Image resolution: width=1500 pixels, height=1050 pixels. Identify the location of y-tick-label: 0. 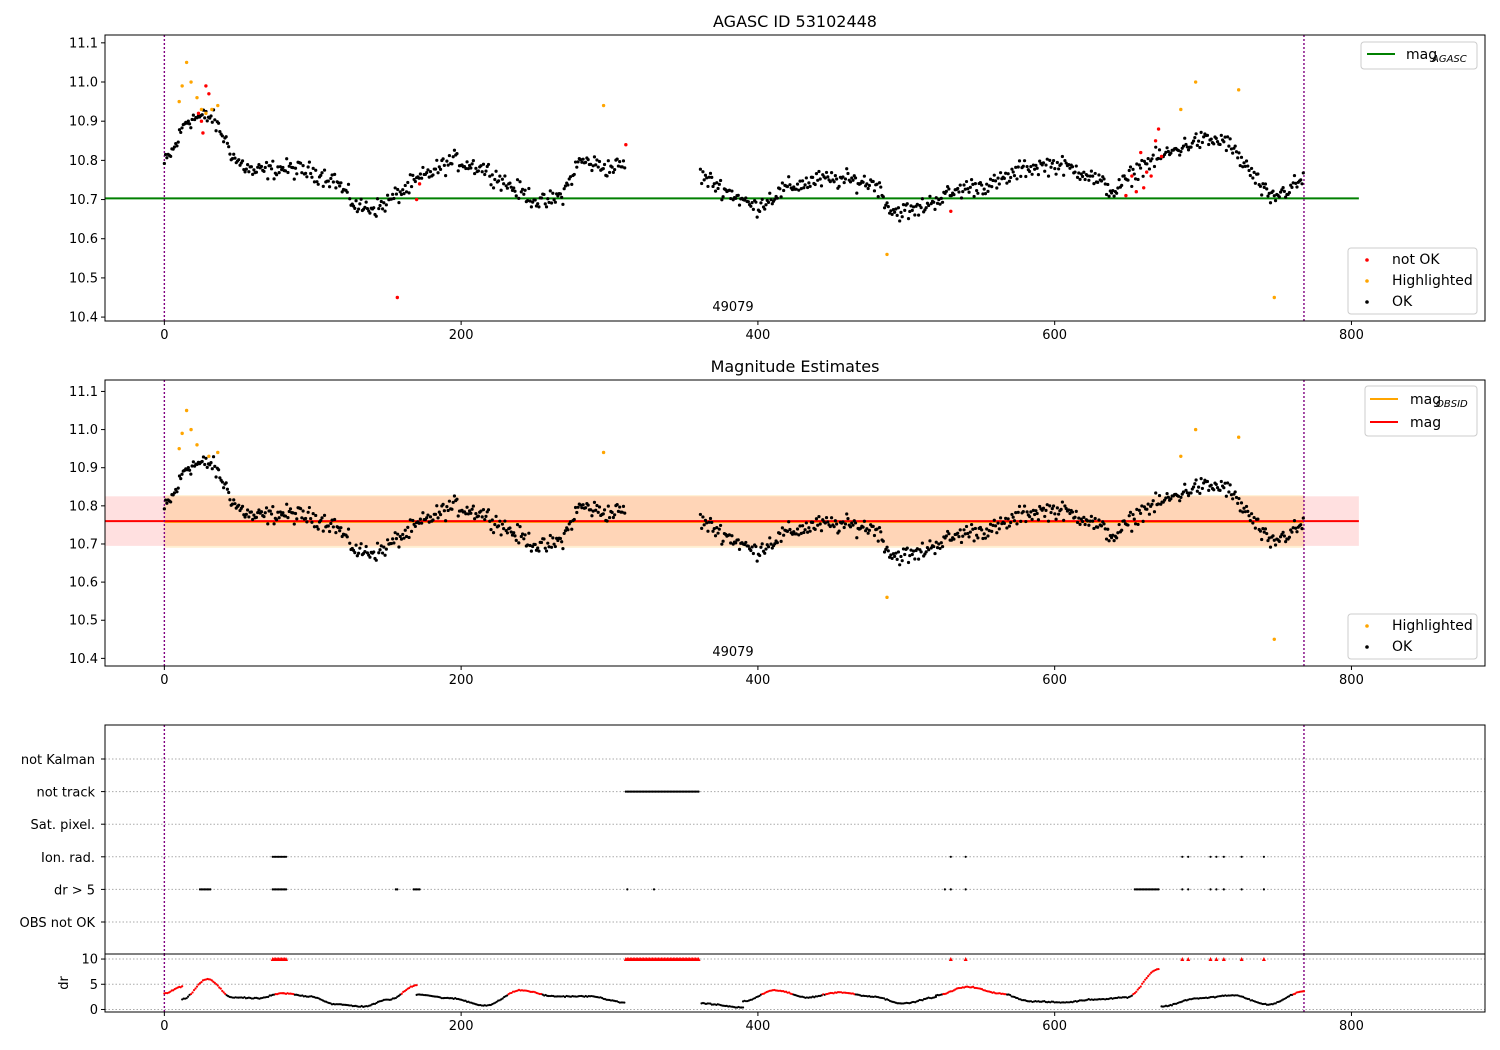
(94, 1010).